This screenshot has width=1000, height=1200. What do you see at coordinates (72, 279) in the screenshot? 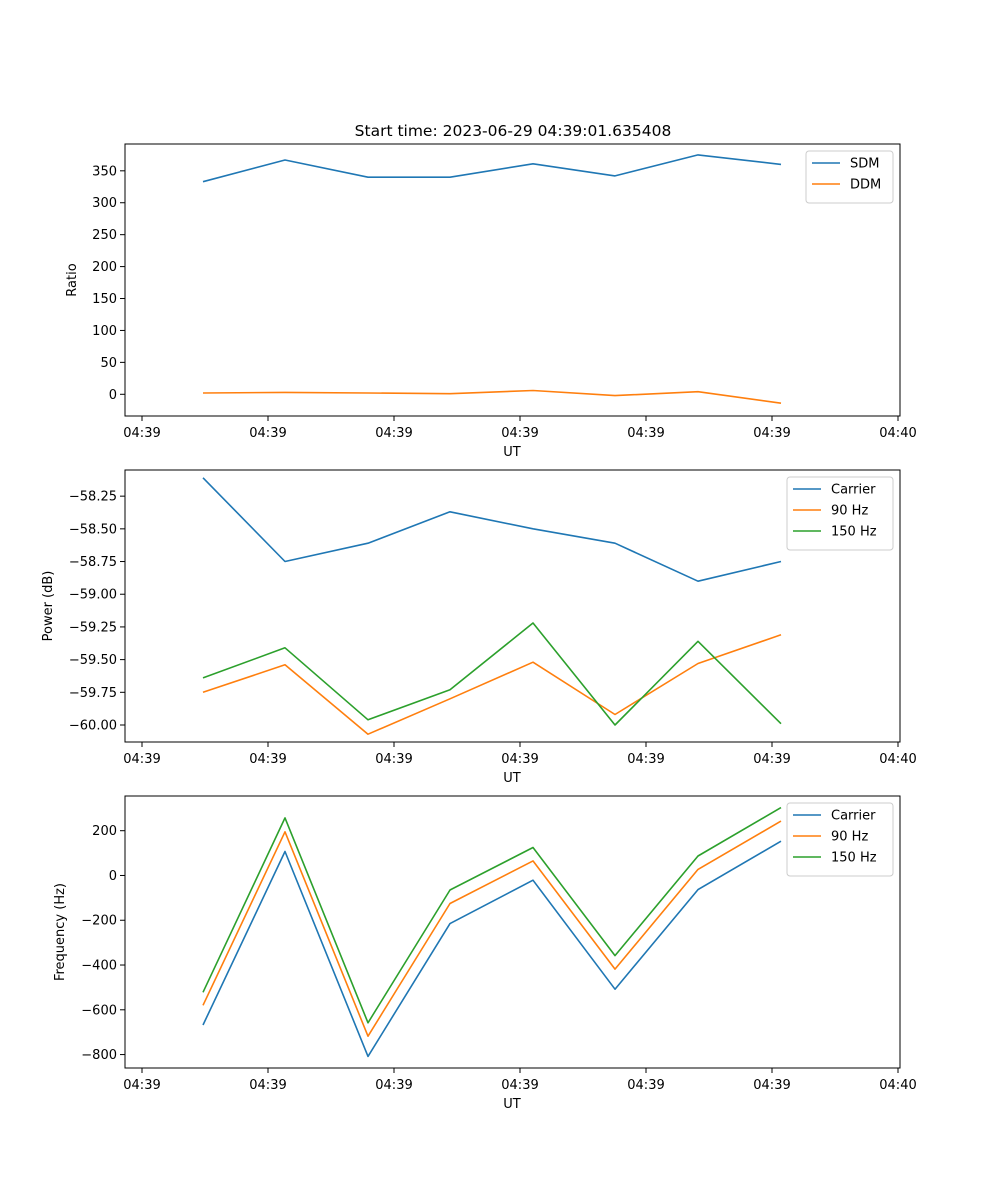
I see `y-axis-label: Ratio` at bounding box center [72, 279].